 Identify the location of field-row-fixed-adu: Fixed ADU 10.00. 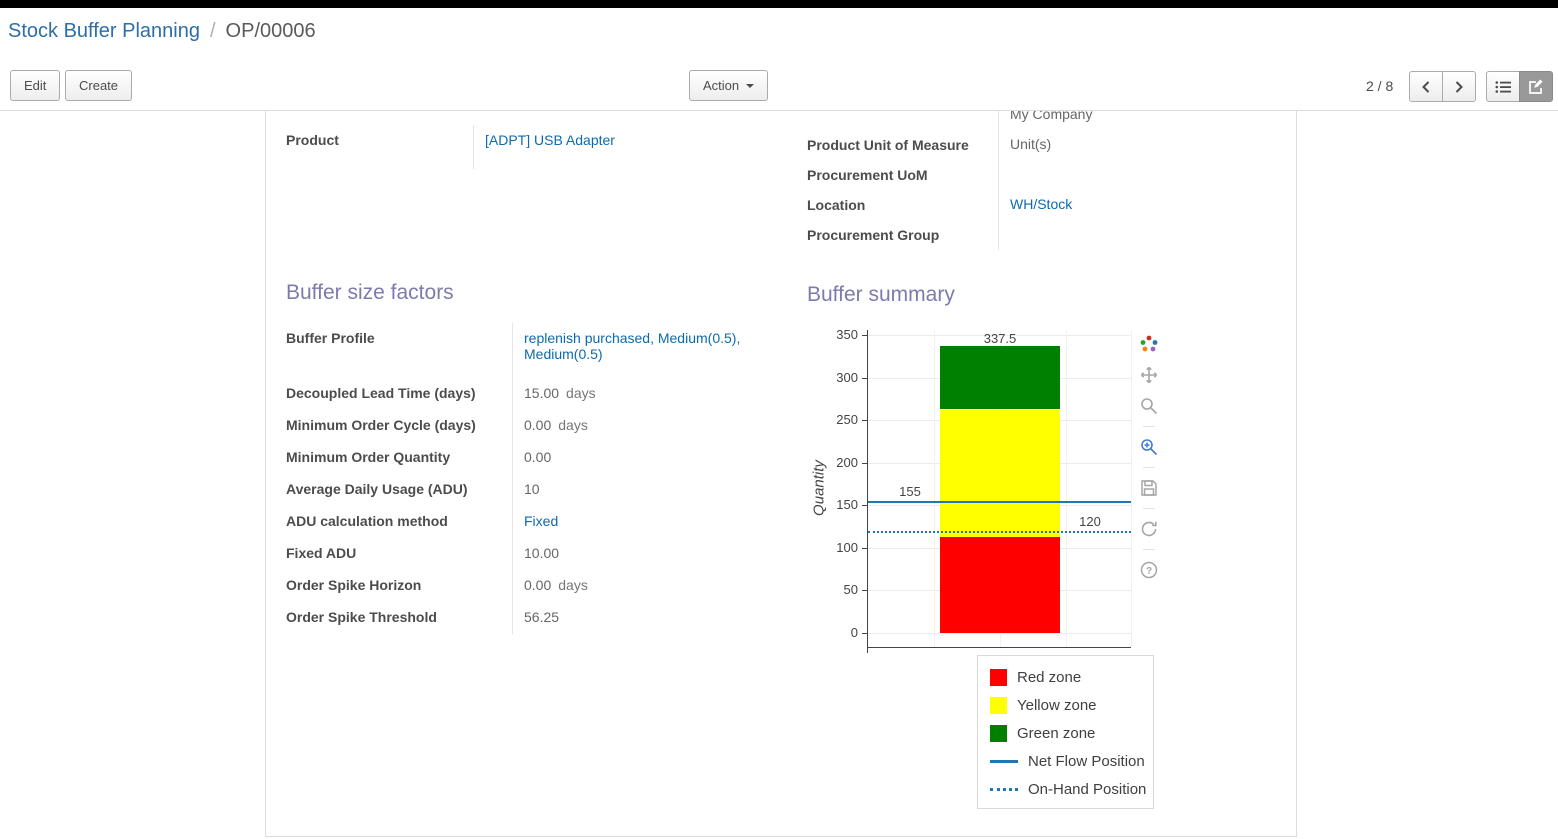
(533, 554).